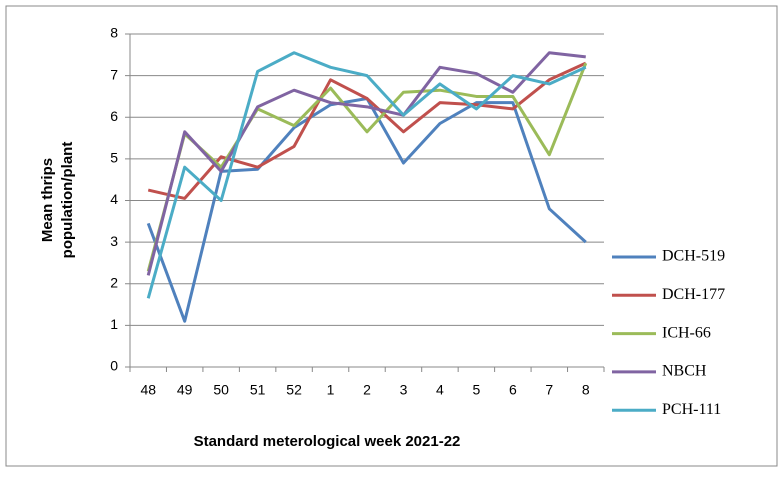 Image resolution: width=784 pixels, height=479 pixels. Describe the element at coordinates (221, 390) in the screenshot. I see `x-tick-label: 50` at that location.